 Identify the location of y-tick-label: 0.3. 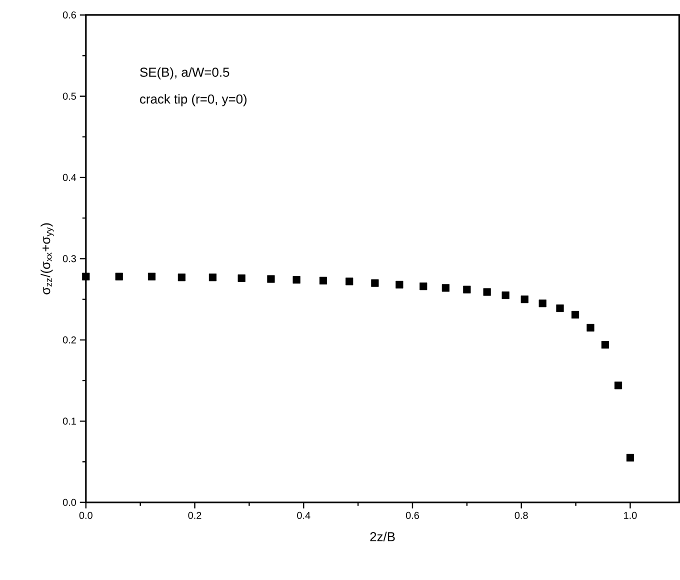
(69, 258).